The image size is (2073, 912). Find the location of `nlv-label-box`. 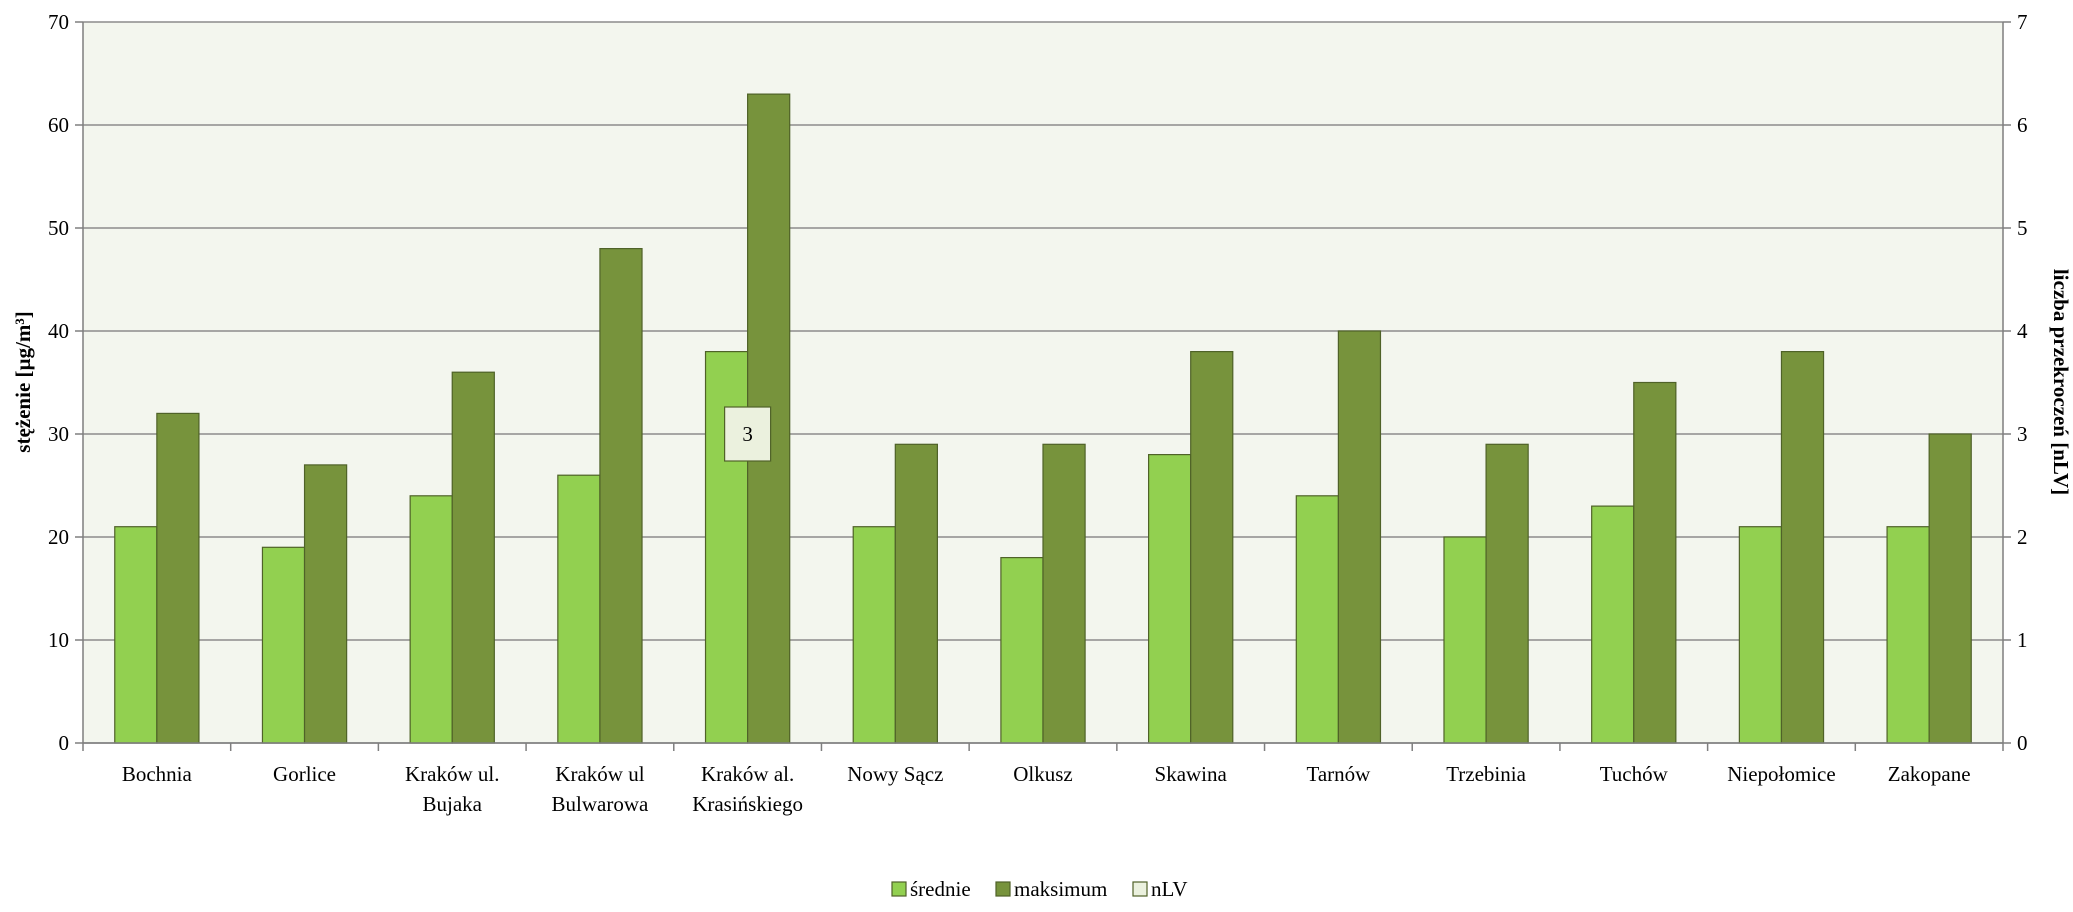

nlv-label-box is located at coordinates (748, 434).